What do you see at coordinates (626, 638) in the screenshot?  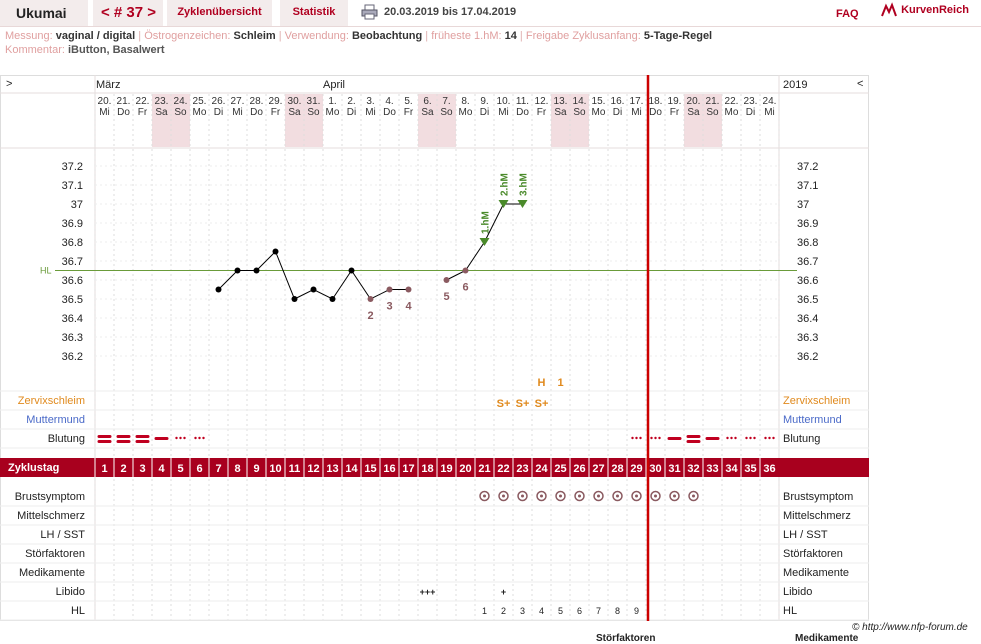 I see `legend-stoerfaktoren: Störfaktoren` at bounding box center [626, 638].